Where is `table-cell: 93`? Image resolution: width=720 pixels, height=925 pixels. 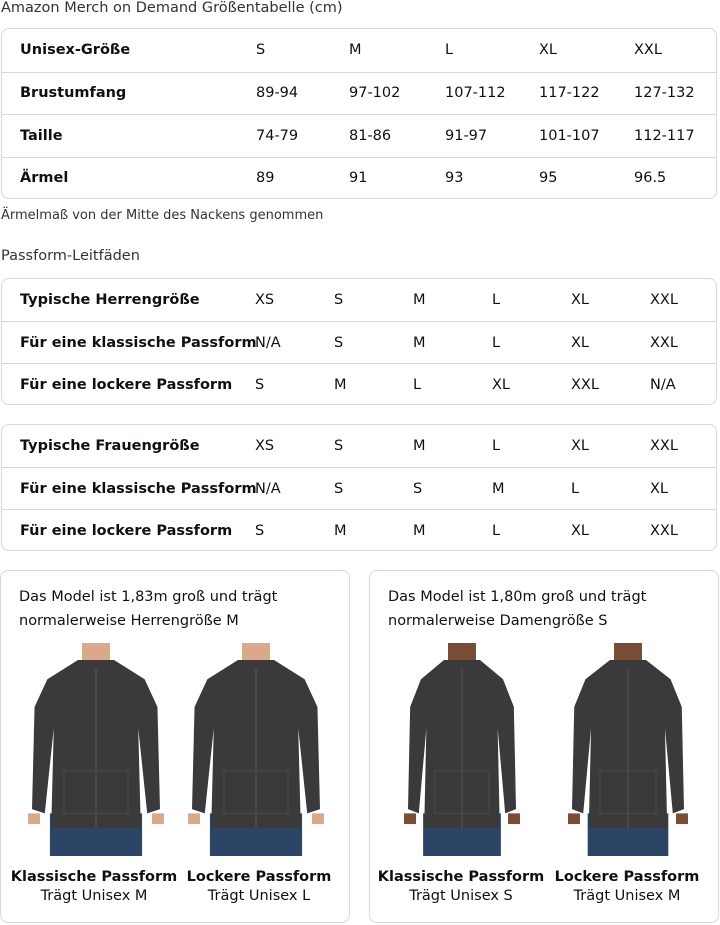
table-cell: 93 is located at coordinates (454, 178).